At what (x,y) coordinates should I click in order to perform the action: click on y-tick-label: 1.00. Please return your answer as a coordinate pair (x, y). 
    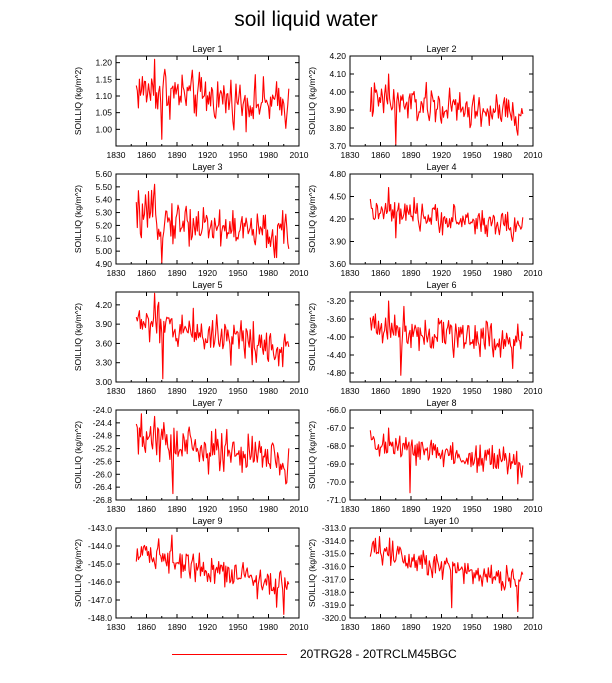
    Looking at the image, I should click on (103, 129).